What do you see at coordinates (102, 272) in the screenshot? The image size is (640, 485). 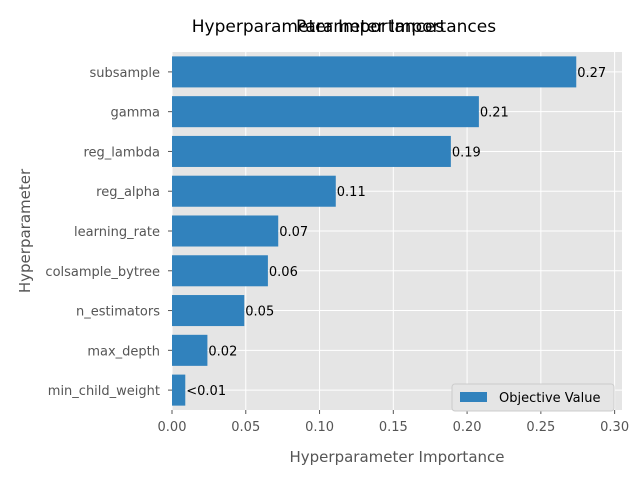 I see `y-tick-label: colsample_bytree` at bounding box center [102, 272].